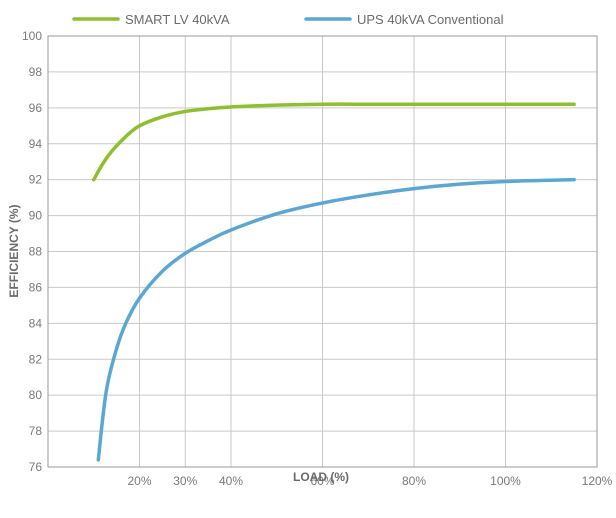 The width and height of the screenshot is (616, 518). What do you see at coordinates (430, 19) in the screenshot?
I see `legend-label-ups-40kva-conventional: UPS 40kVA Conventional` at bounding box center [430, 19].